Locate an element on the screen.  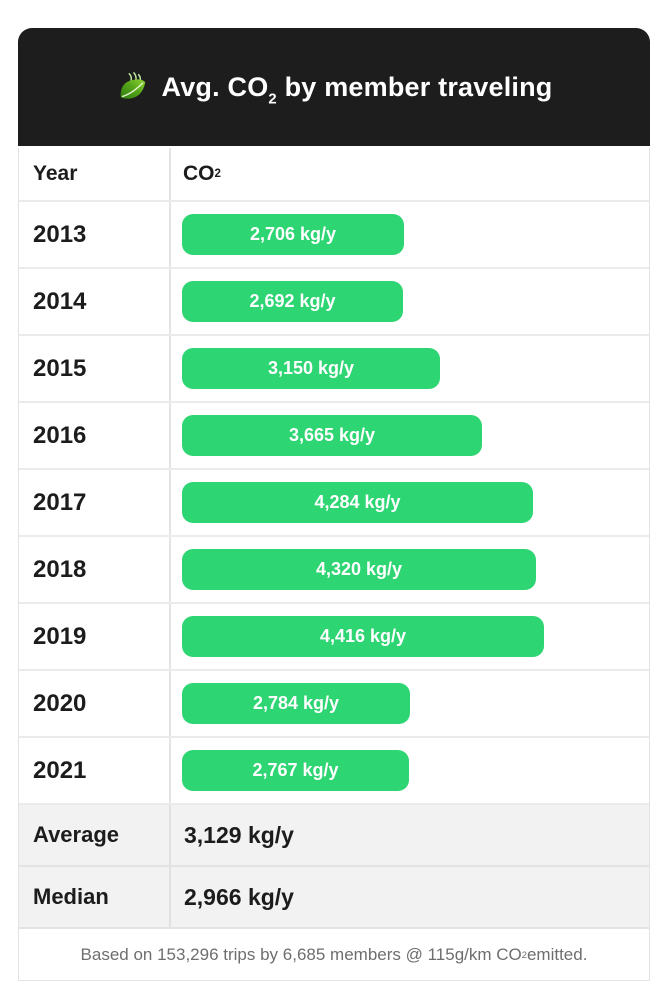
bar-cell: 2,784 kg/y is located at coordinates (410, 703).